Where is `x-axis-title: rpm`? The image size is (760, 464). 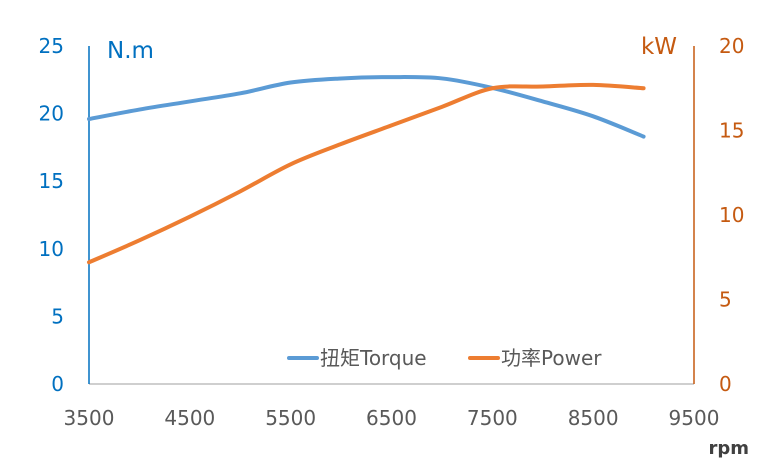 x-axis-title: rpm is located at coordinates (728, 448).